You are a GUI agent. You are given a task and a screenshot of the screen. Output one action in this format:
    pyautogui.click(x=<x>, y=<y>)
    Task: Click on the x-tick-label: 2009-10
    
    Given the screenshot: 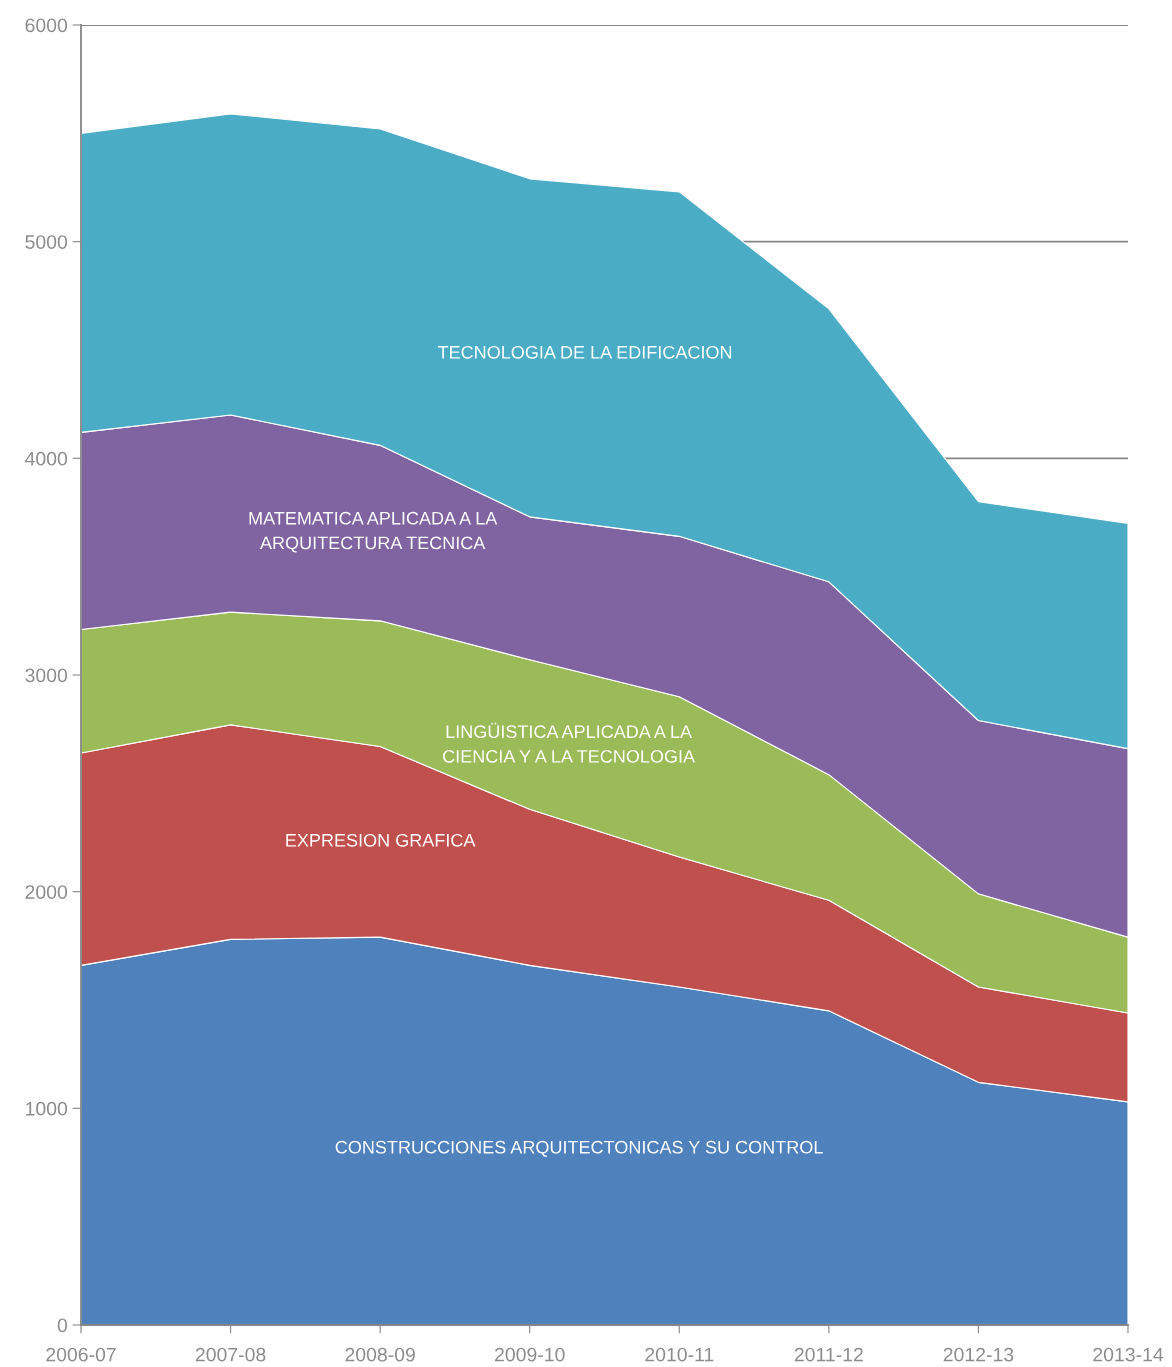 What is the action you would take?
    pyautogui.click(x=530, y=1354)
    